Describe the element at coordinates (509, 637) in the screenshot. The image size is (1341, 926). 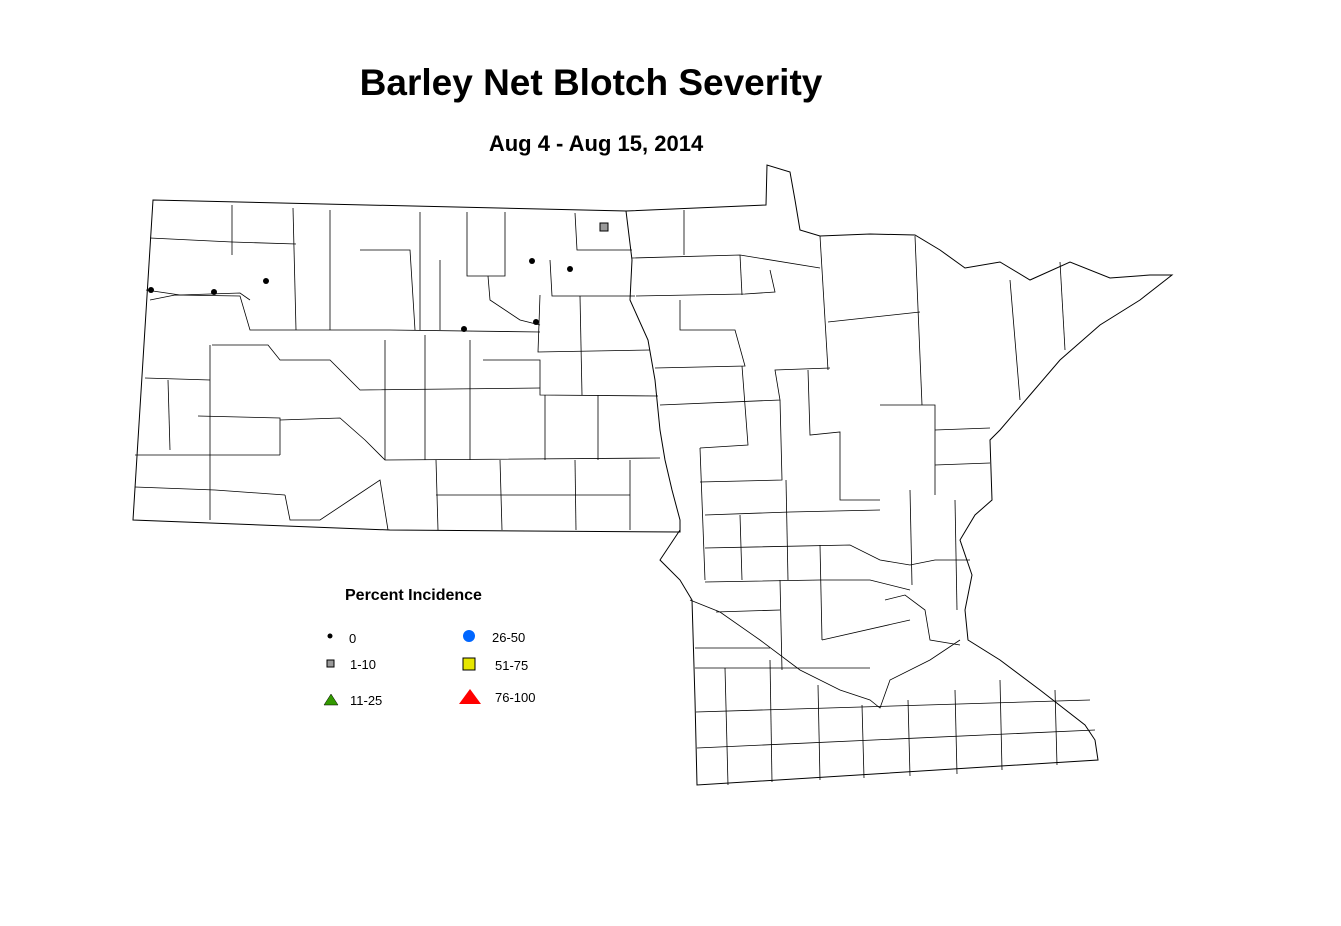
I see `legend-label: 26-50` at that location.